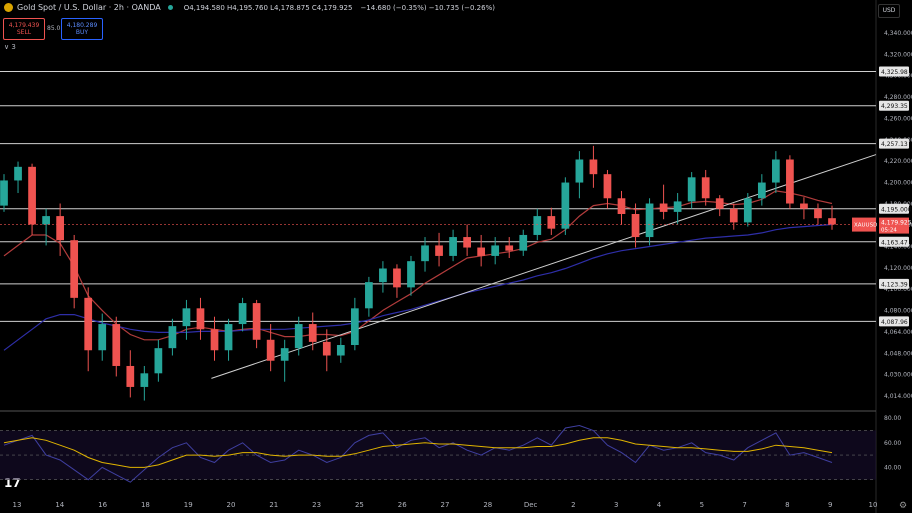 This screenshot has height=513, width=912. I want to click on price-tick-label: 4,340.000, so click(898, 33).